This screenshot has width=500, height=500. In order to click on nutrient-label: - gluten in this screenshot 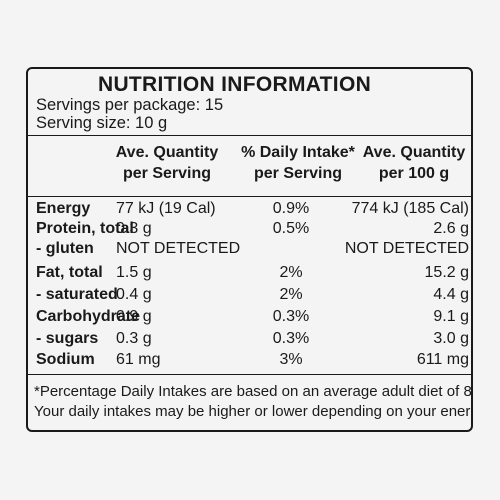, I will do `click(65, 248)`.